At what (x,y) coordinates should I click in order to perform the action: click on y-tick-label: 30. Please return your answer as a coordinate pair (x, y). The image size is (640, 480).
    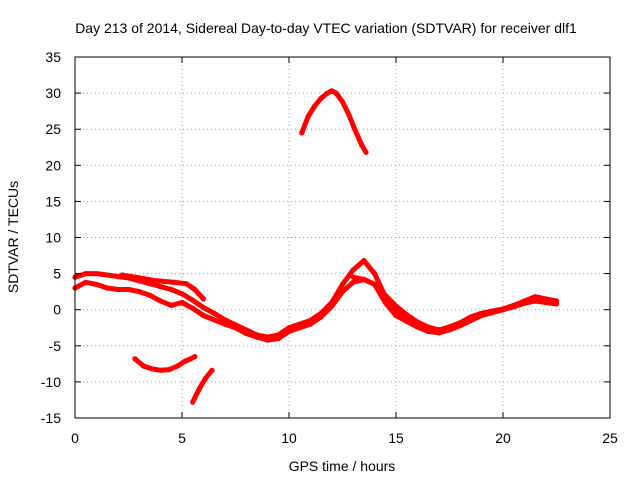
    Looking at the image, I should click on (53, 93).